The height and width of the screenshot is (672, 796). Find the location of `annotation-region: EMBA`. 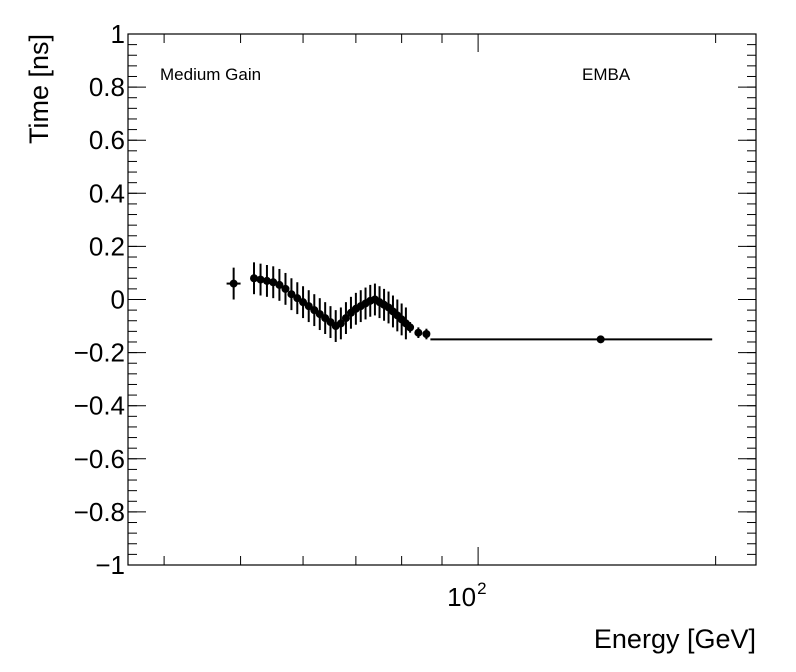

annotation-region: EMBA is located at coordinates (606, 74).